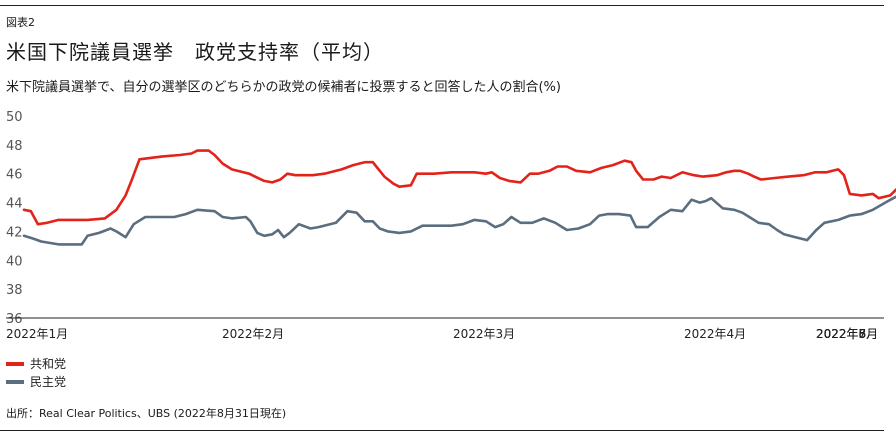 The image size is (896, 442). Describe the element at coordinates (48, 381) in the screenshot. I see `legend-label: 民主党` at that location.